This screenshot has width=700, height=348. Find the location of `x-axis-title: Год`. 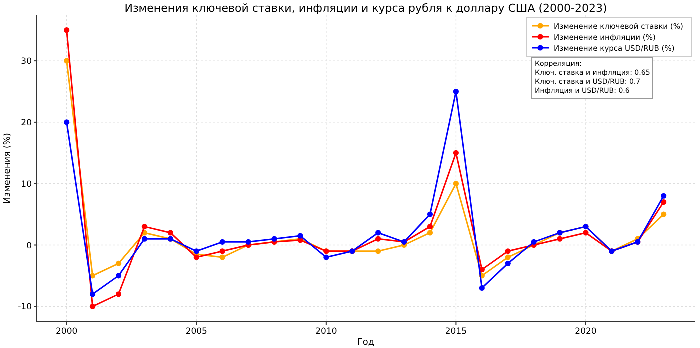

x-axis-title: Год is located at coordinates (366, 343).